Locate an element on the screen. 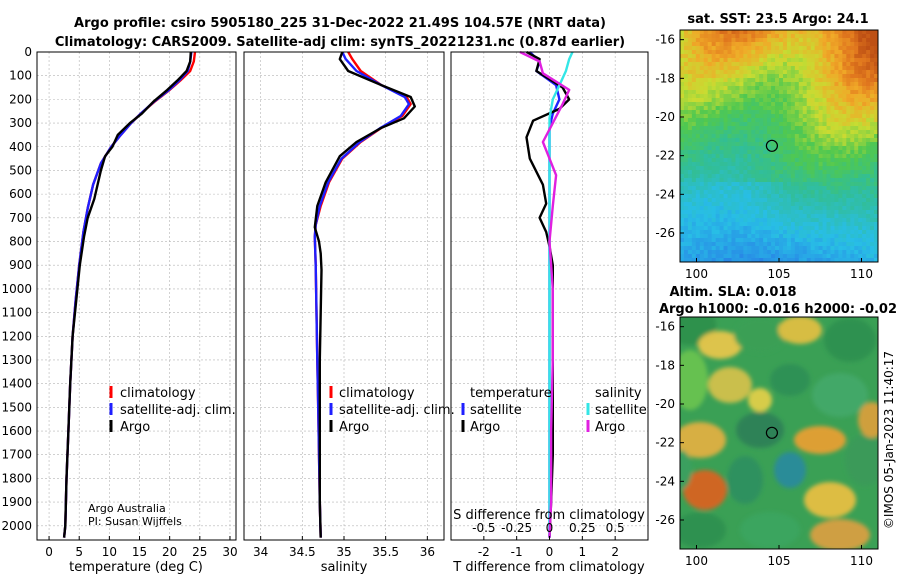 Image resolution: width=900 pixels, height=580 pixels. difference-series is located at coordinates (546, 294).